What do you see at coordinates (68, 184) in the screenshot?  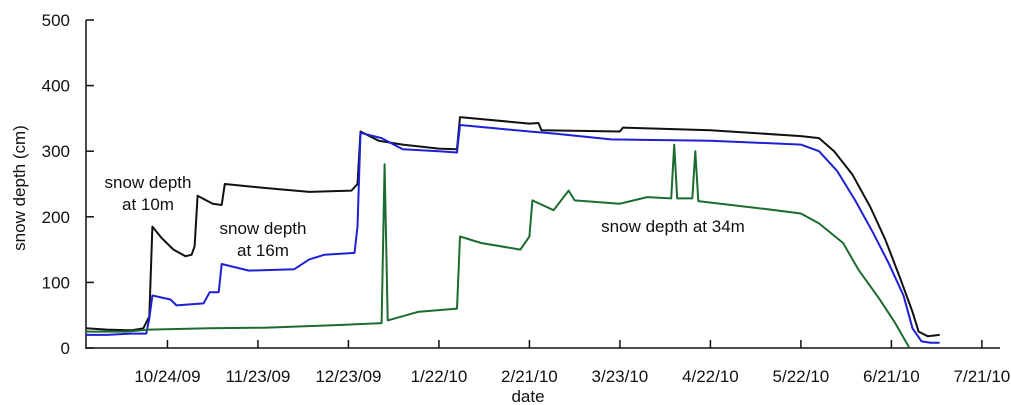 I see `y-axis: 0 100 200 300 400 500` at bounding box center [68, 184].